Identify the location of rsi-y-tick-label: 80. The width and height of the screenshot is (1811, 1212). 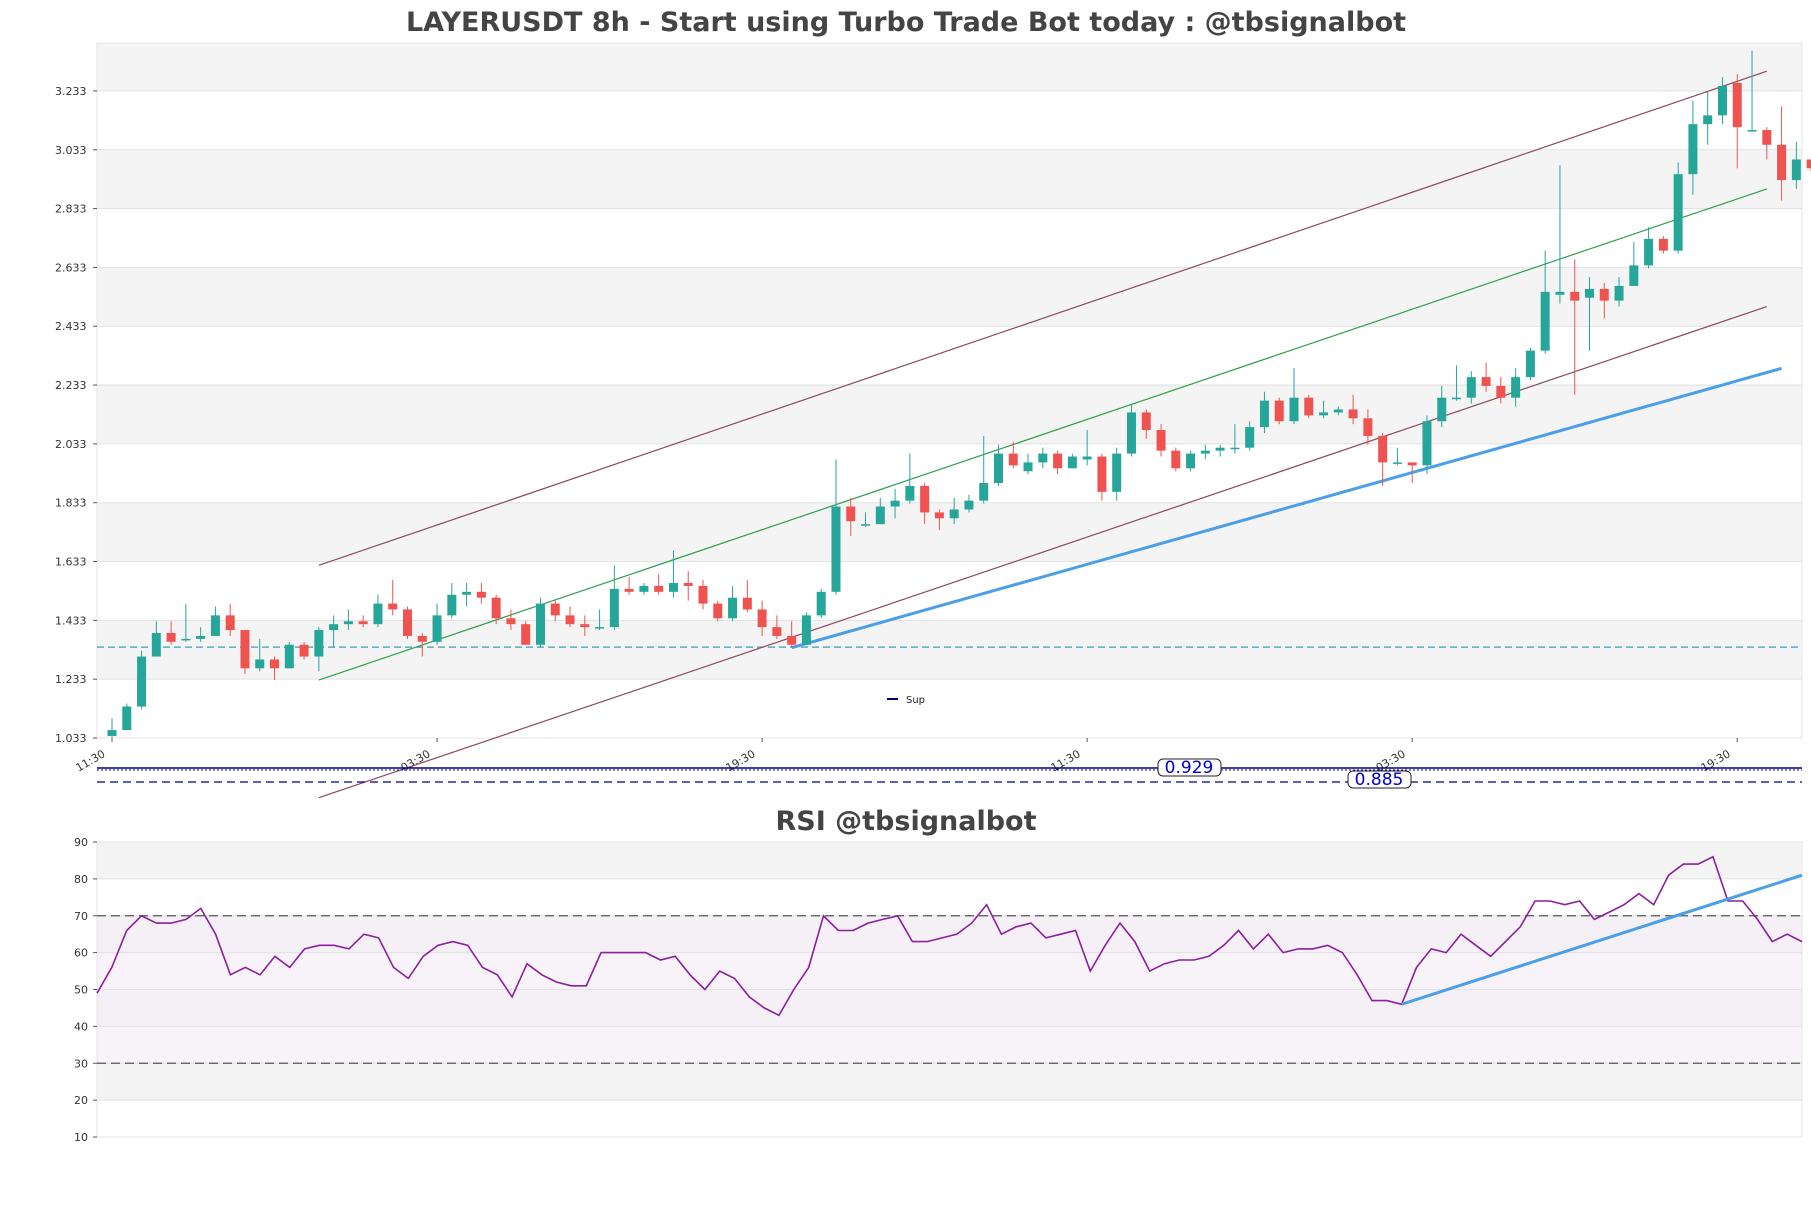
(81, 879).